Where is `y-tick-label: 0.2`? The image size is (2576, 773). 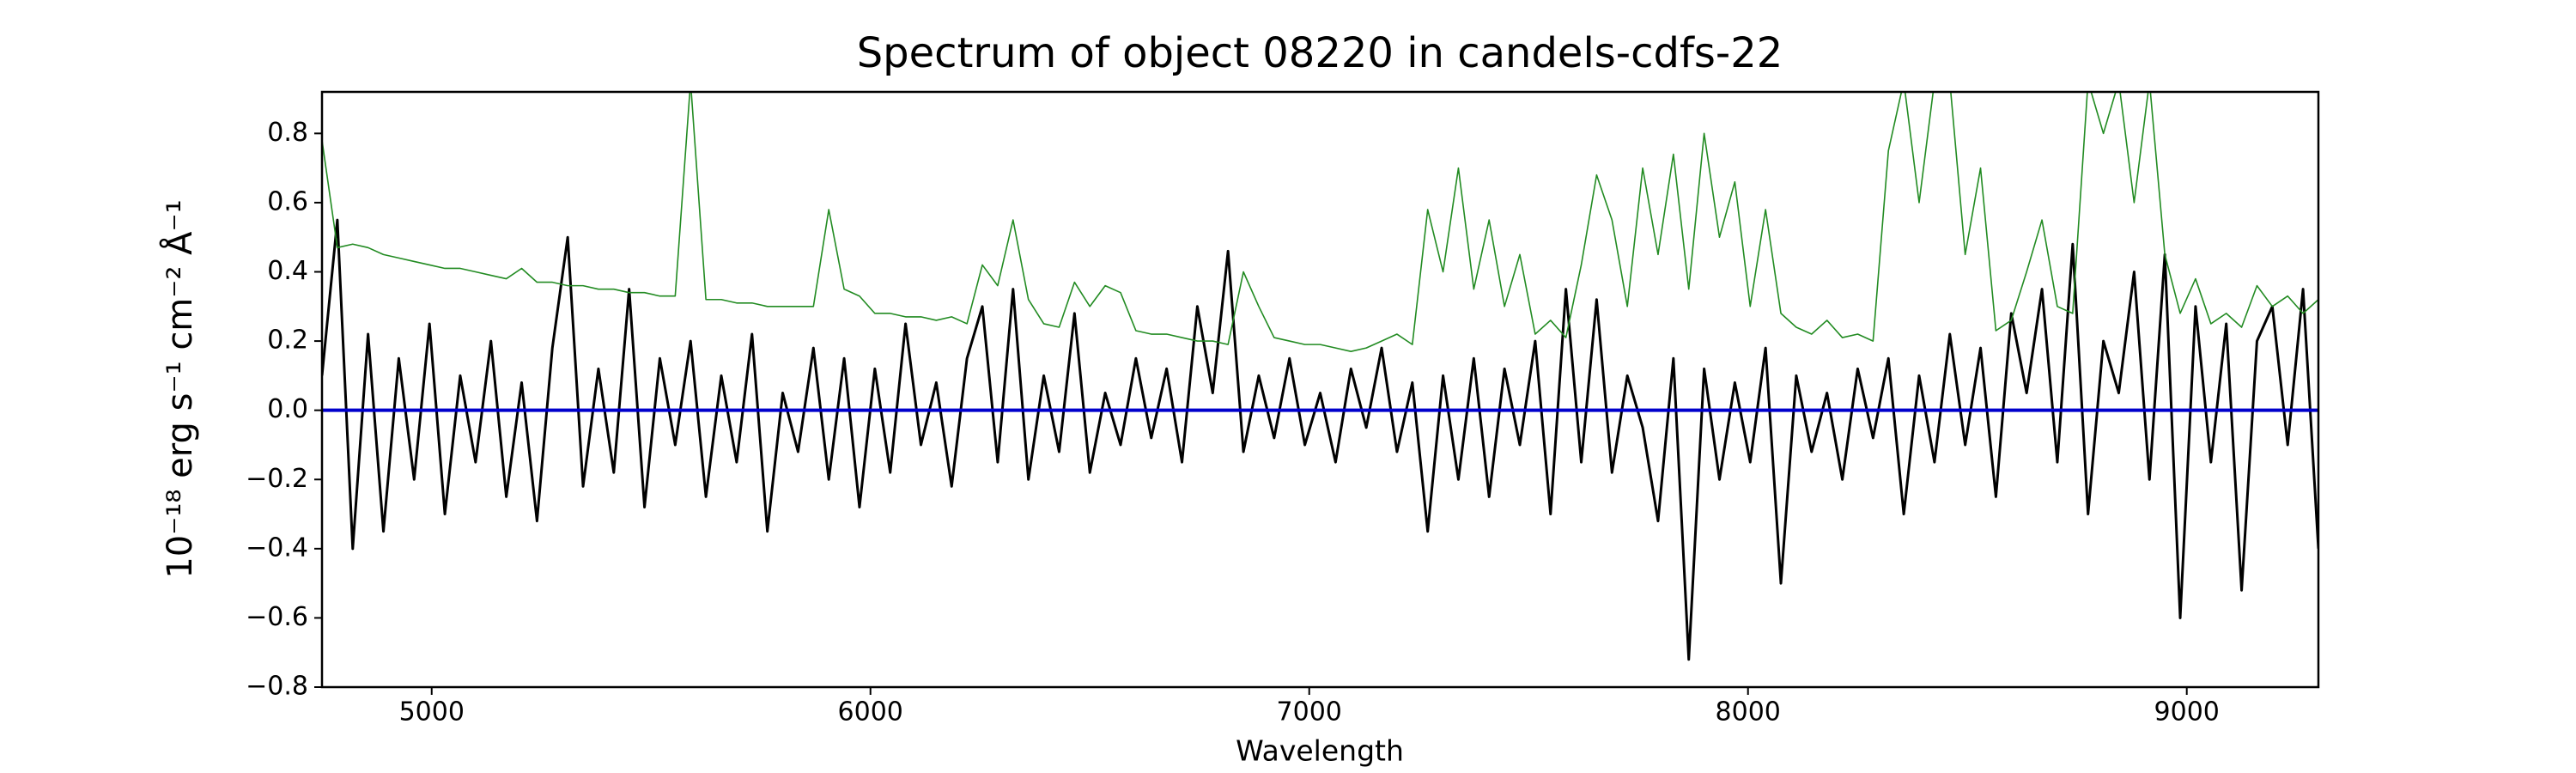
y-tick-label: 0.2 is located at coordinates (287, 341).